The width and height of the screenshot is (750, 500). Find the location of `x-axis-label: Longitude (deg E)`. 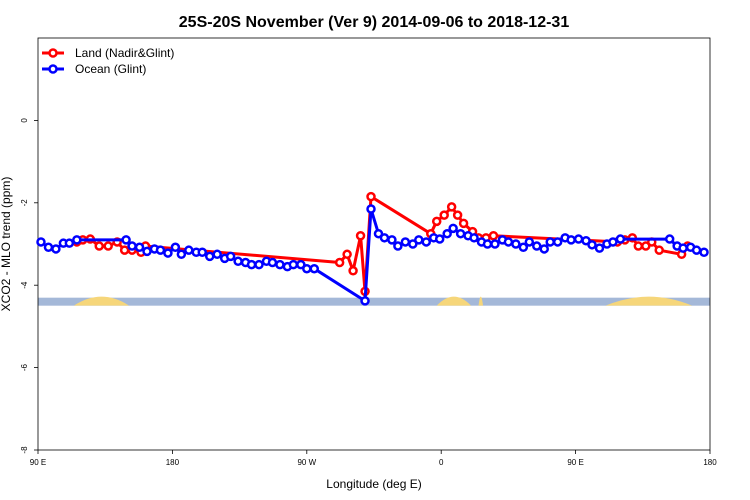

x-axis-label: Longitude (deg E) is located at coordinates (373, 484).